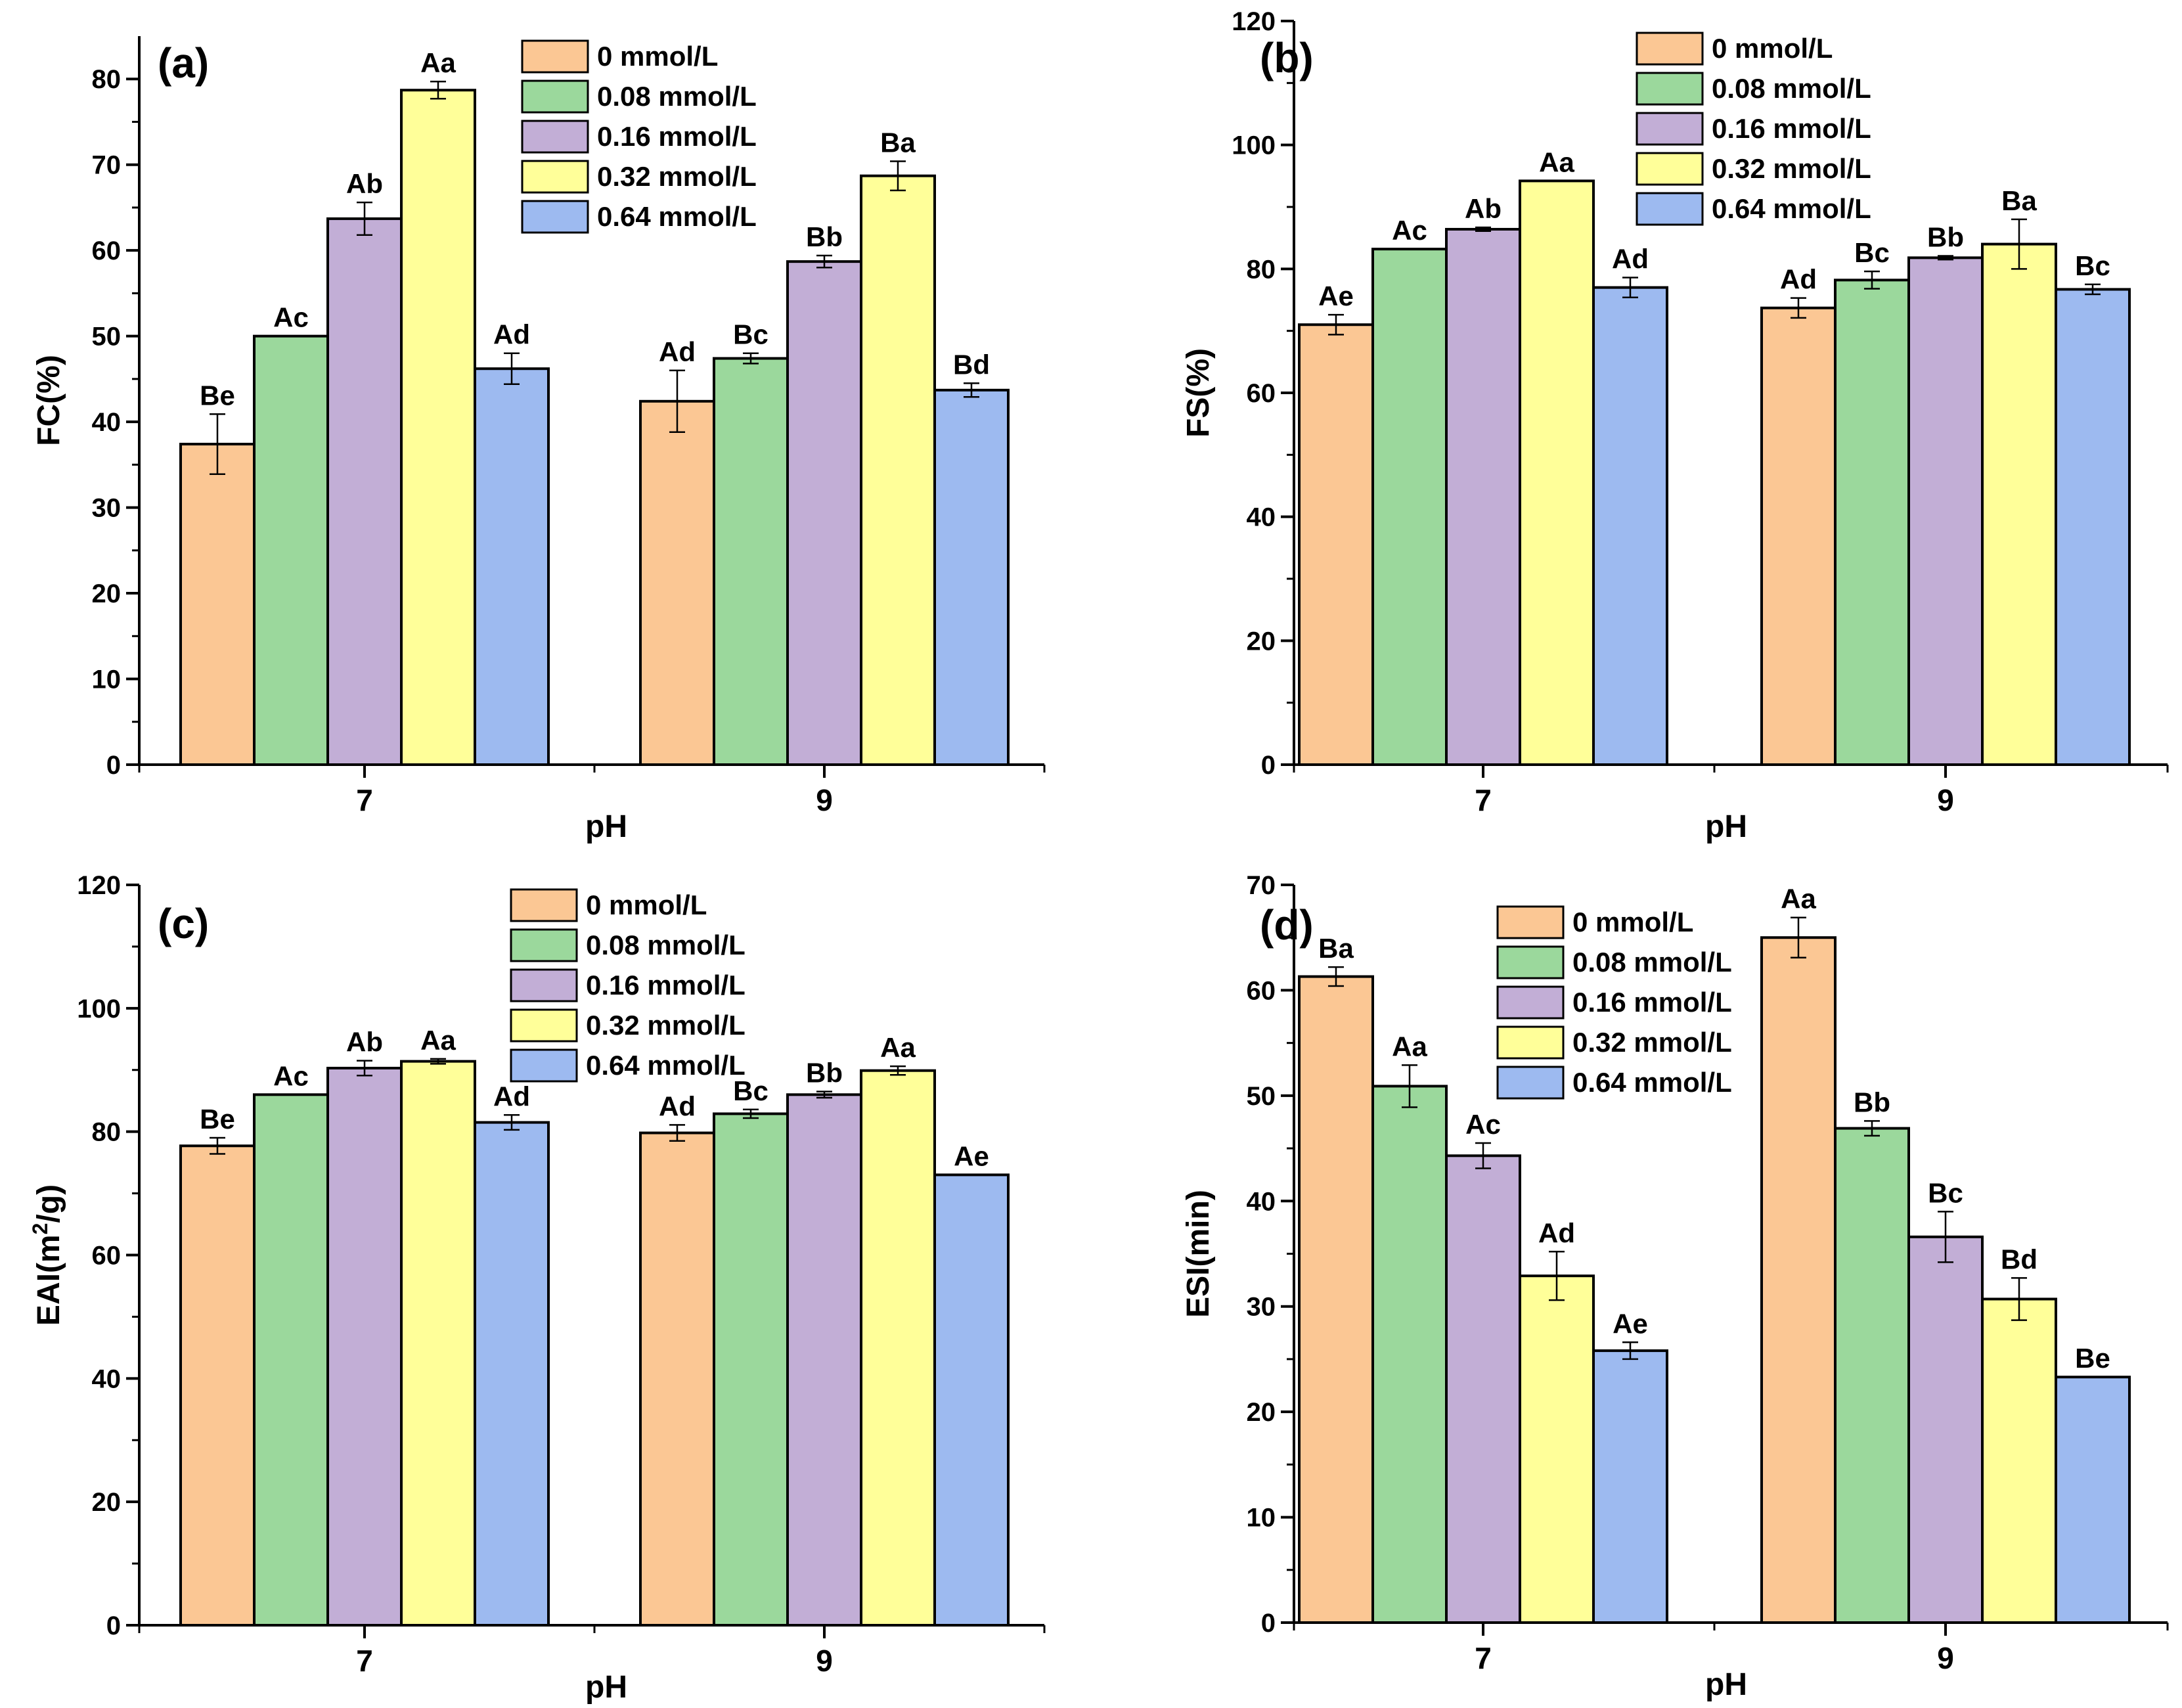  Describe the element at coordinates (1262, 269) in the screenshot. I see `y-tick-label: 80` at that location.